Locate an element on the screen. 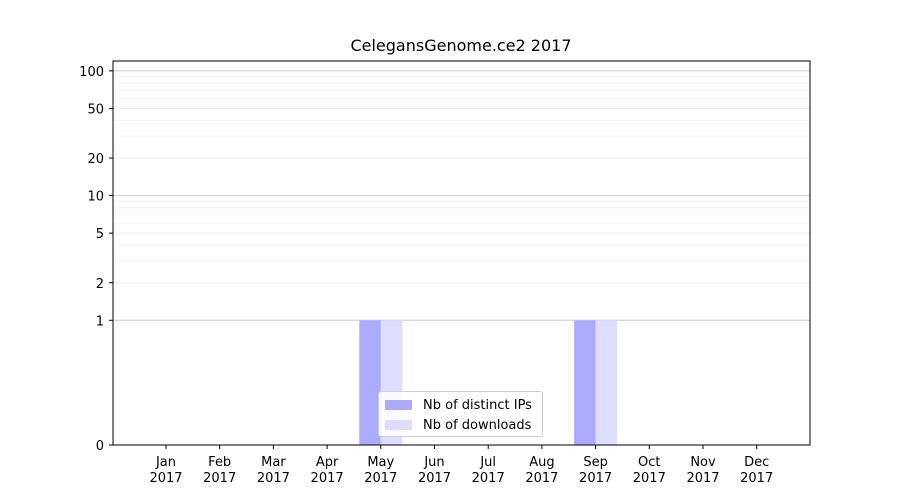 Image resolution: width=900 pixels, height=504 pixels. y-axis: 0 1 2 5 10 20 50 100 is located at coordinates (96, 259).